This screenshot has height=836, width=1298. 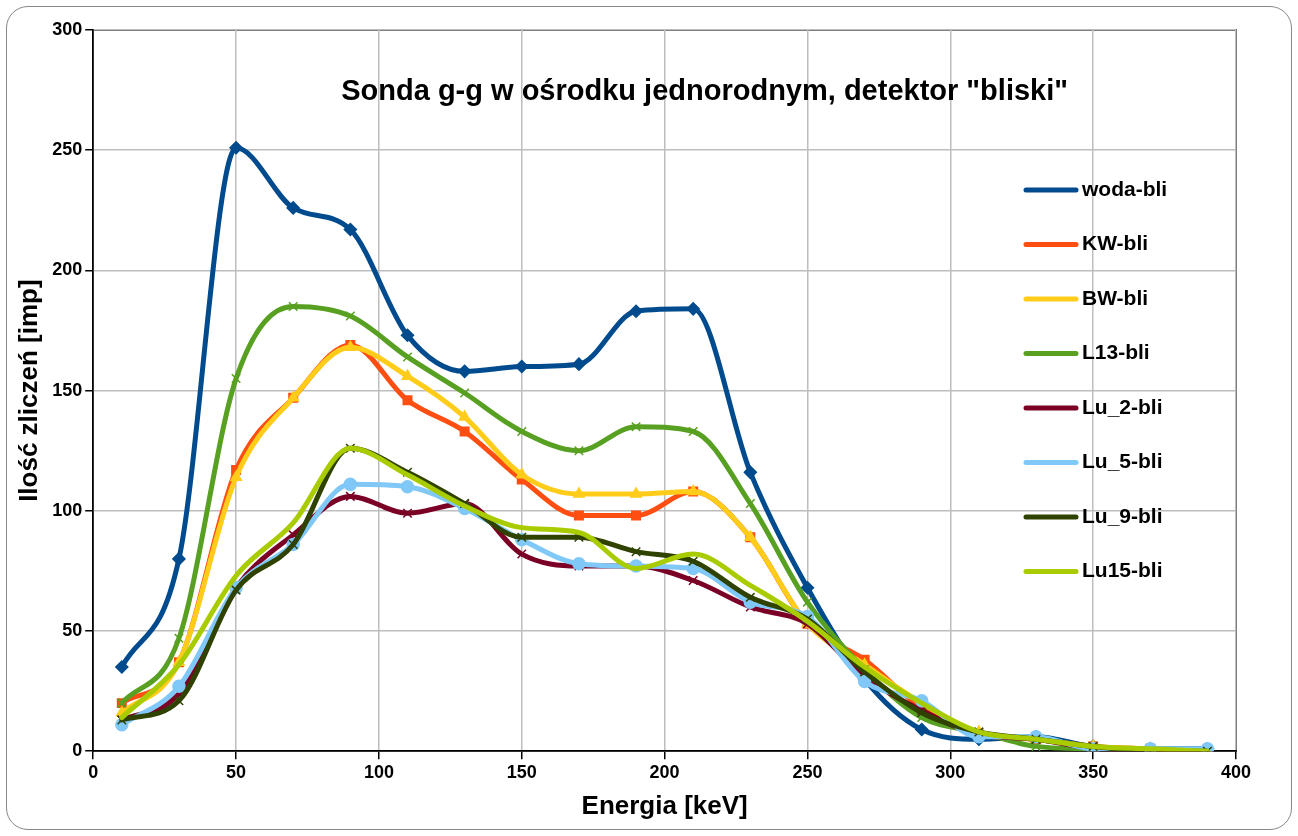 I want to click on x-tick-label: 350, so click(x=1093, y=771).